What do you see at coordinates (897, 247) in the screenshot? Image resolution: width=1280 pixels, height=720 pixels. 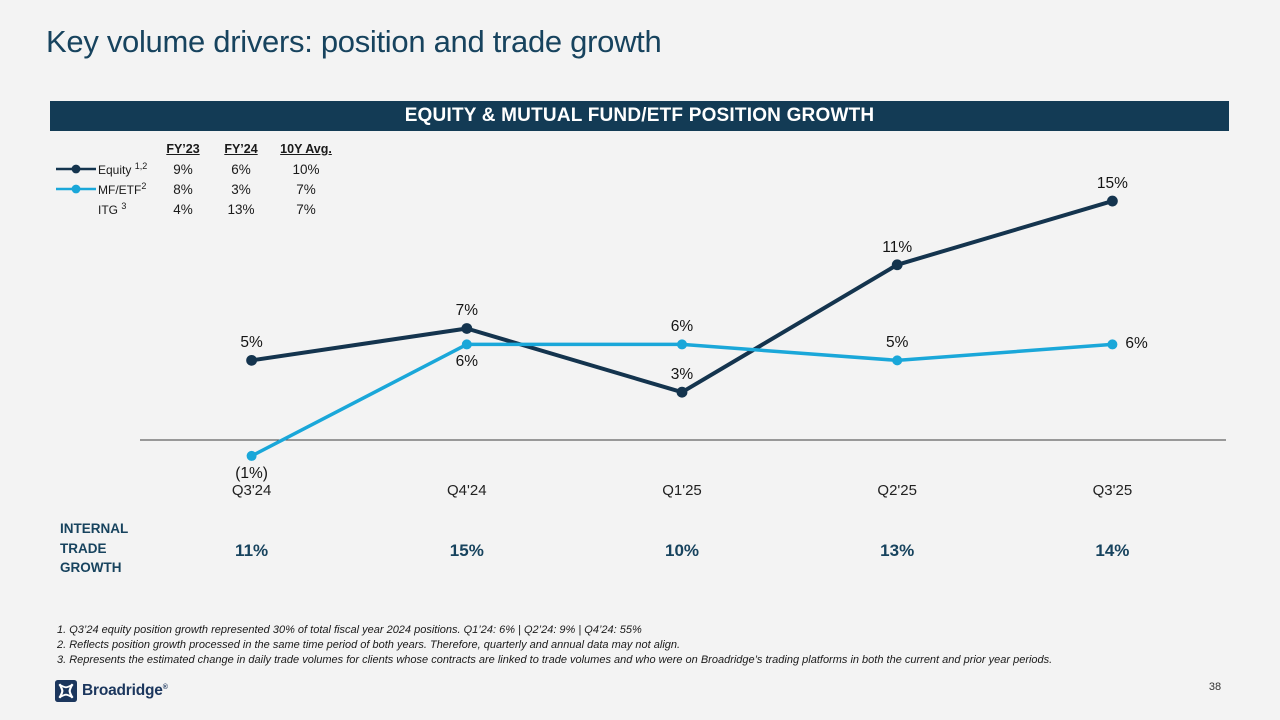 I see `data-point-label: 11%` at bounding box center [897, 247].